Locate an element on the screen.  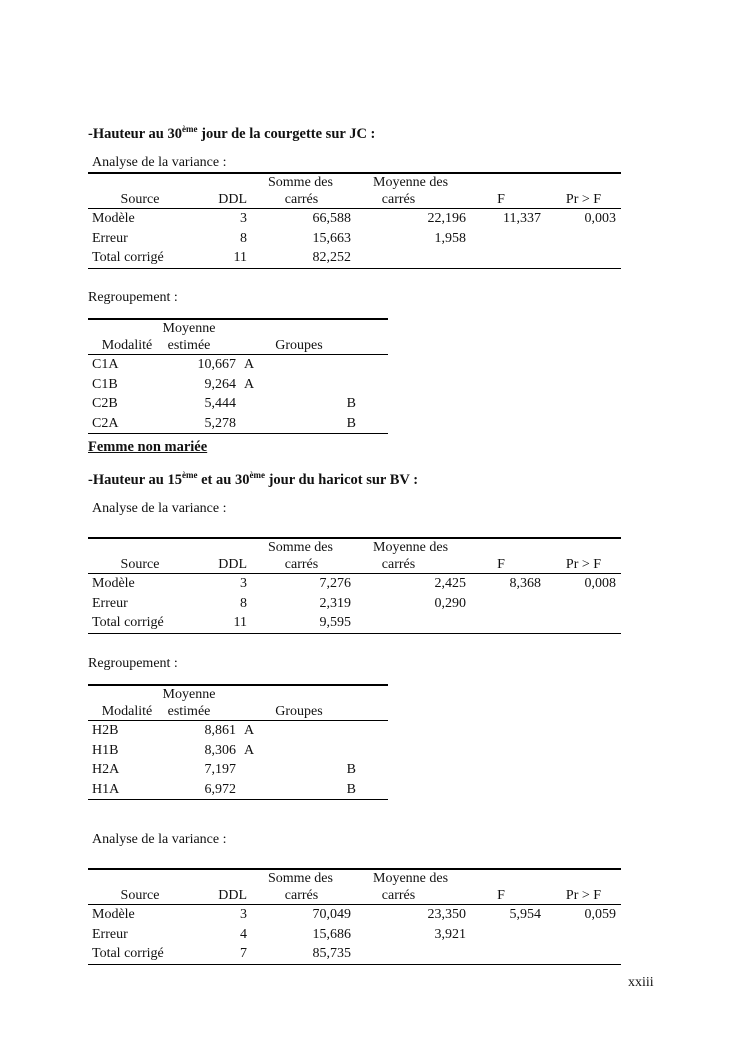
cell: 8,306 is located at coordinates (220, 750).